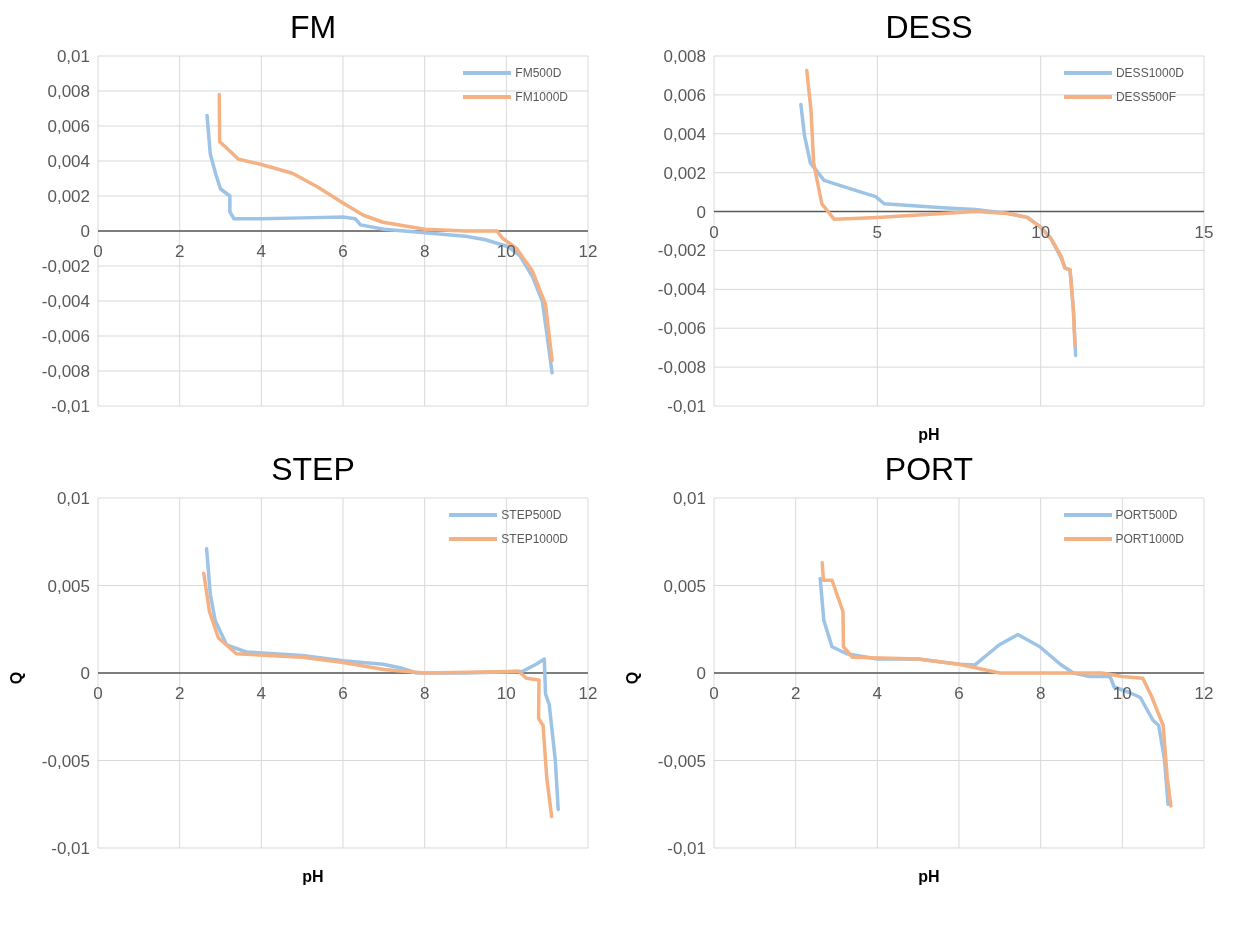 This screenshot has width=1244, height=926. What do you see at coordinates (1149, 73) in the screenshot?
I see `legend-label: DESS1000D` at bounding box center [1149, 73].